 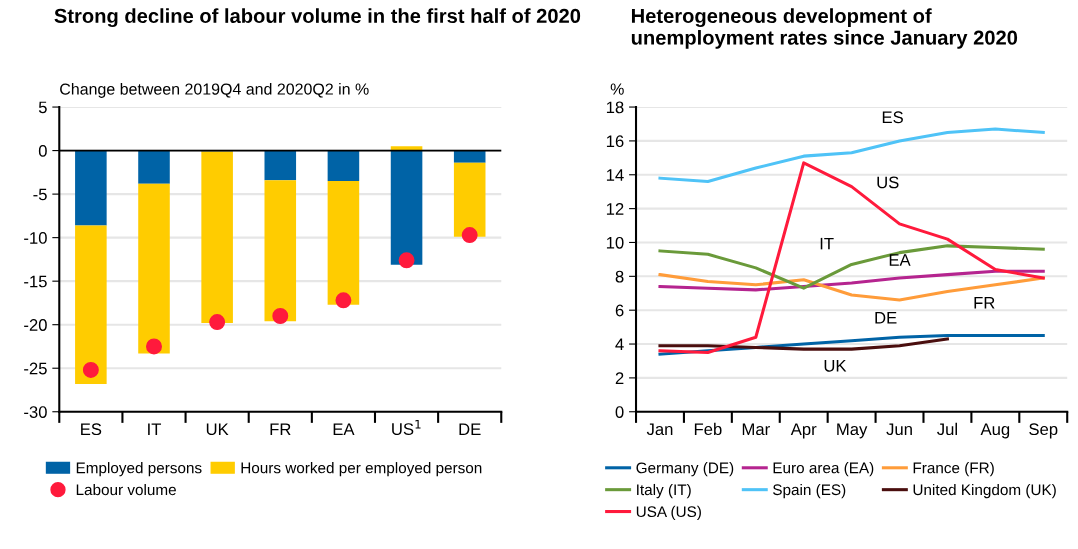 I want to click on annotation: ES, so click(x=892, y=117).